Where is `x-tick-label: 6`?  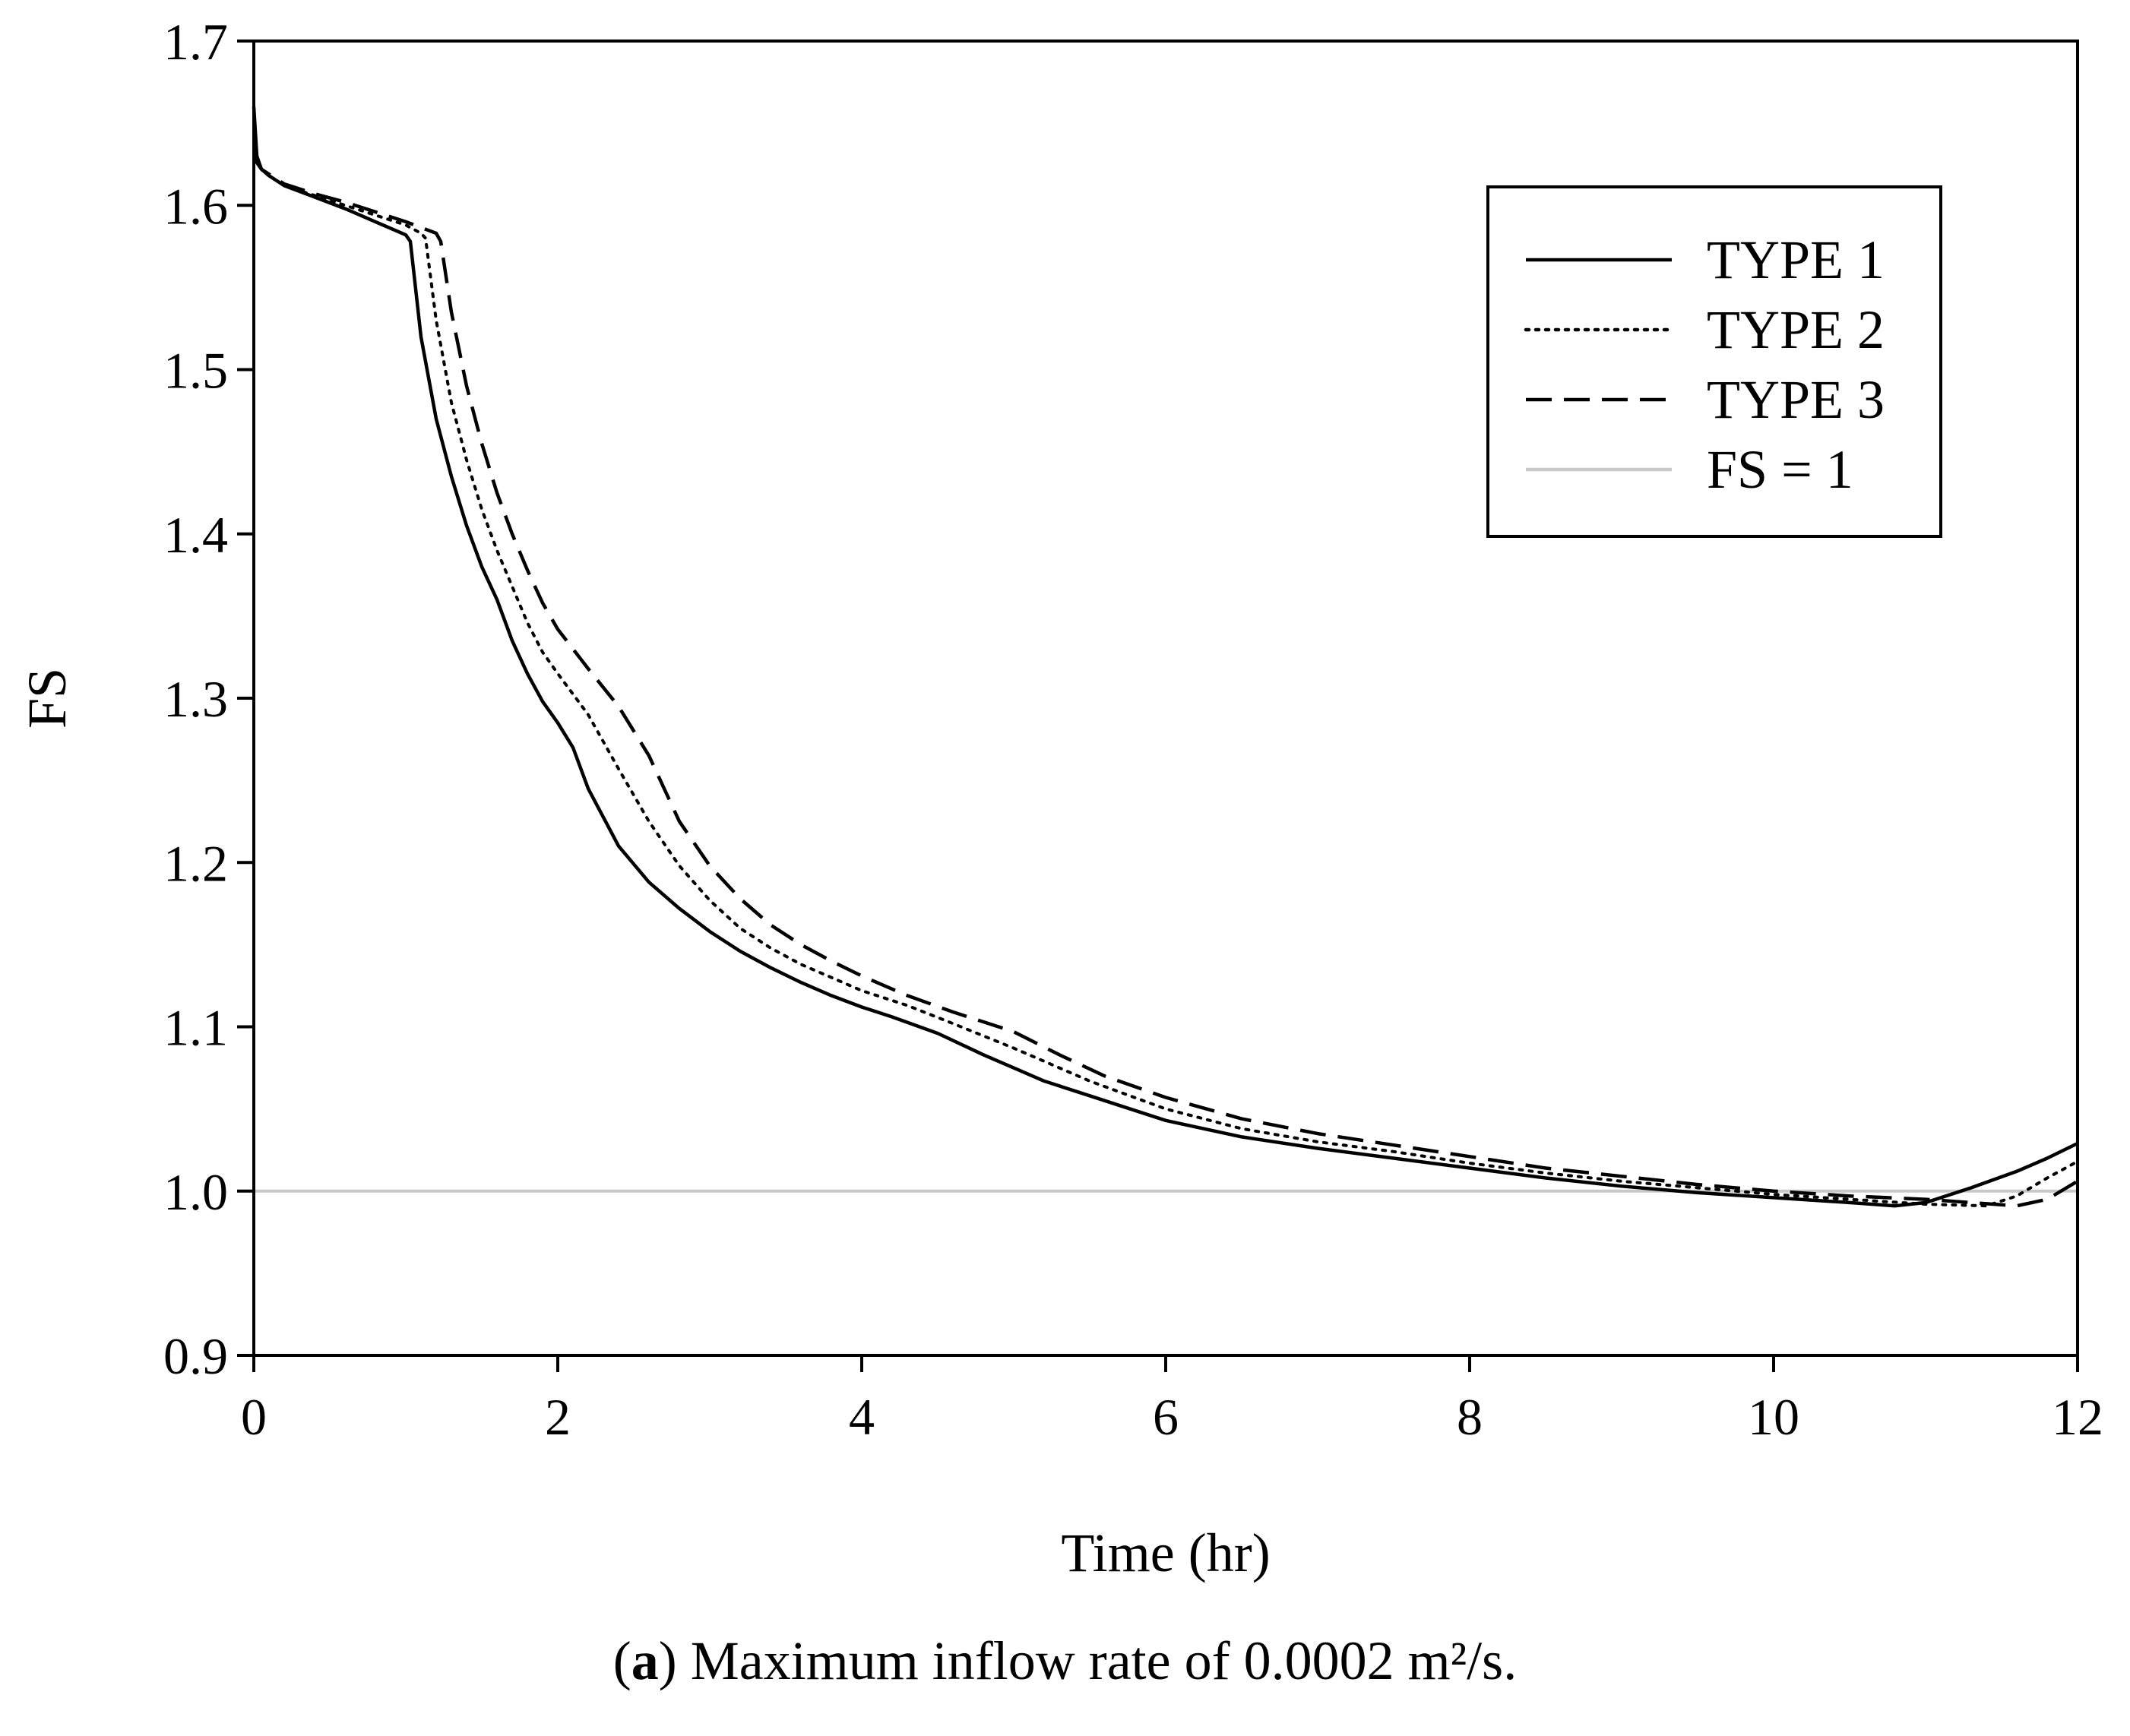 x-tick-label: 6 is located at coordinates (1166, 1417).